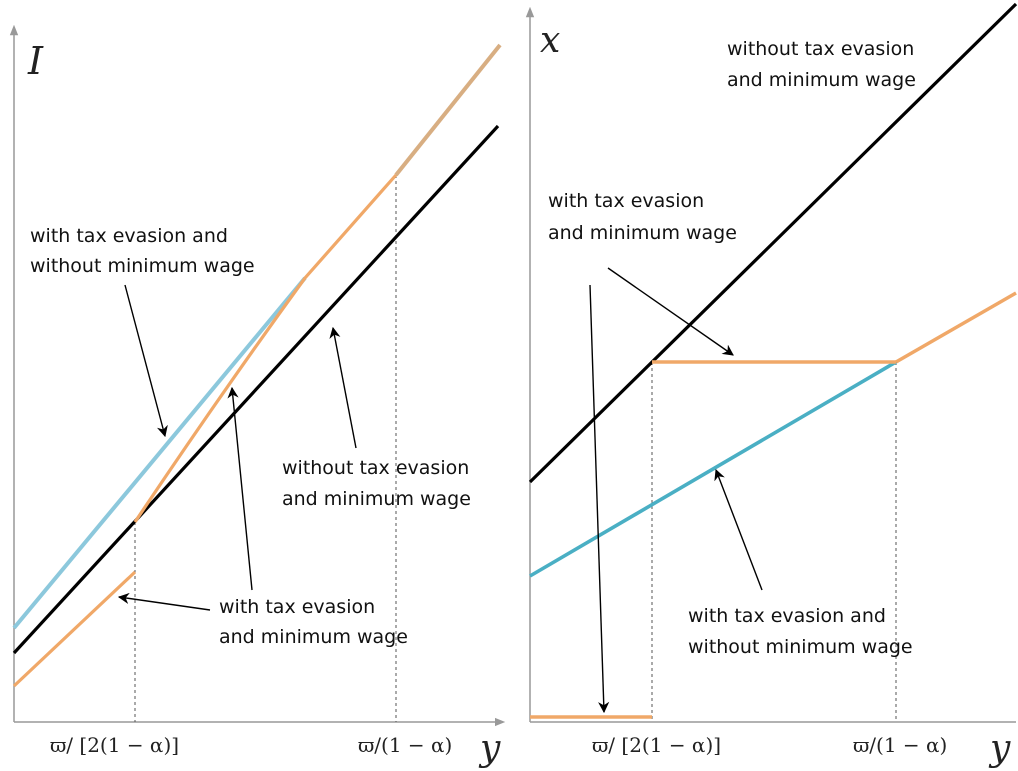 This screenshot has height=771, width=1018. Describe the element at coordinates (626, 201) in the screenshot. I see `right-annot-evasion-minwage-l1: with tax evasion` at that location.